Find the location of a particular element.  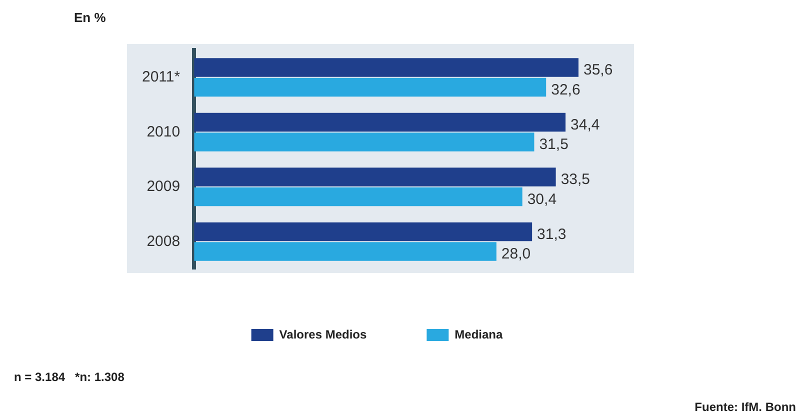

data-label: 30,4 is located at coordinates (542, 199).